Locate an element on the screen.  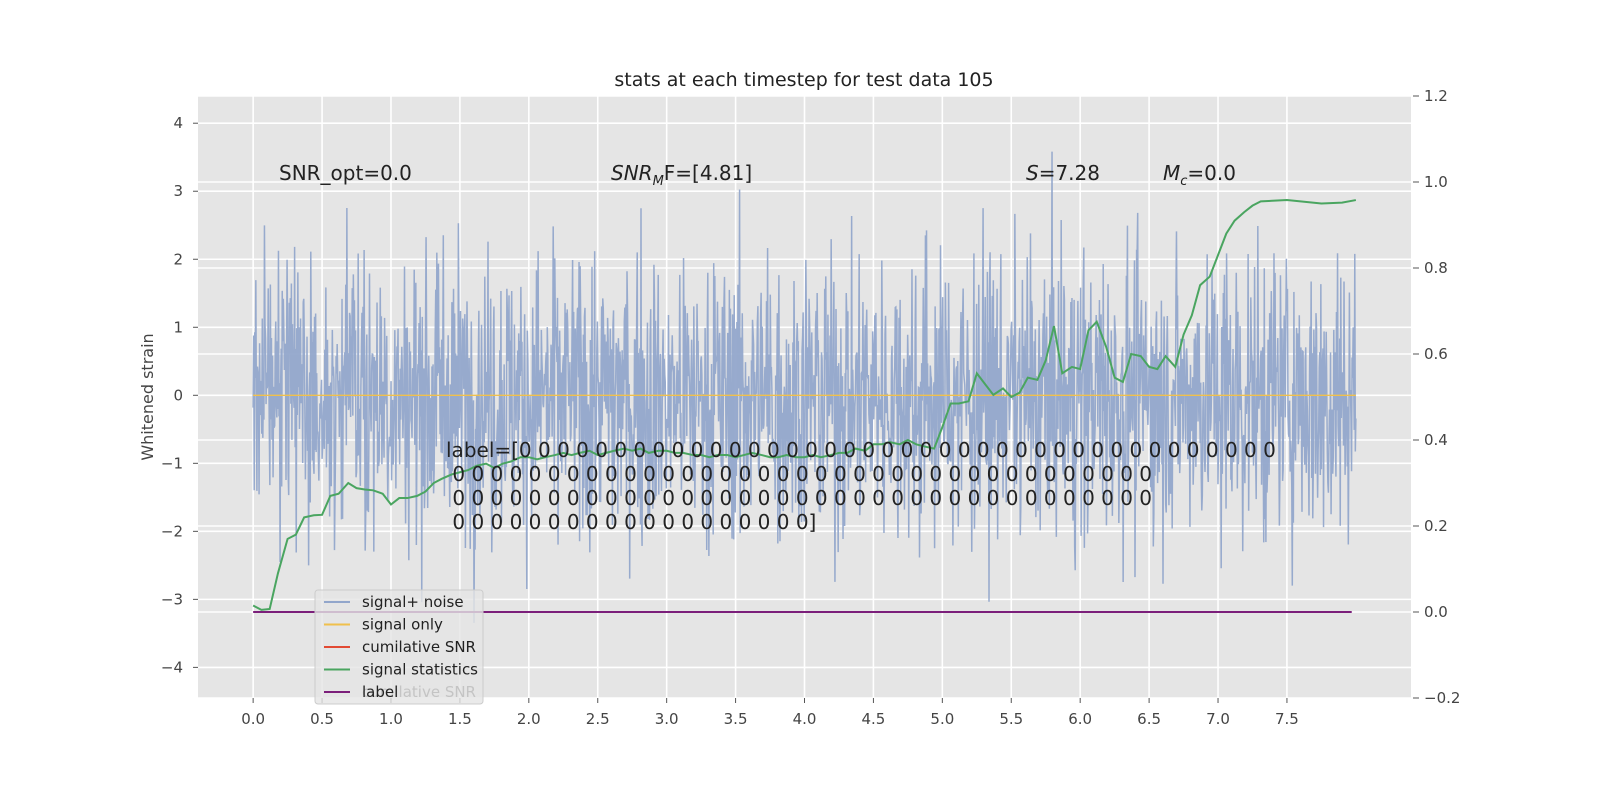
y2-tick-label: 1.2 is located at coordinates (1436, 96).